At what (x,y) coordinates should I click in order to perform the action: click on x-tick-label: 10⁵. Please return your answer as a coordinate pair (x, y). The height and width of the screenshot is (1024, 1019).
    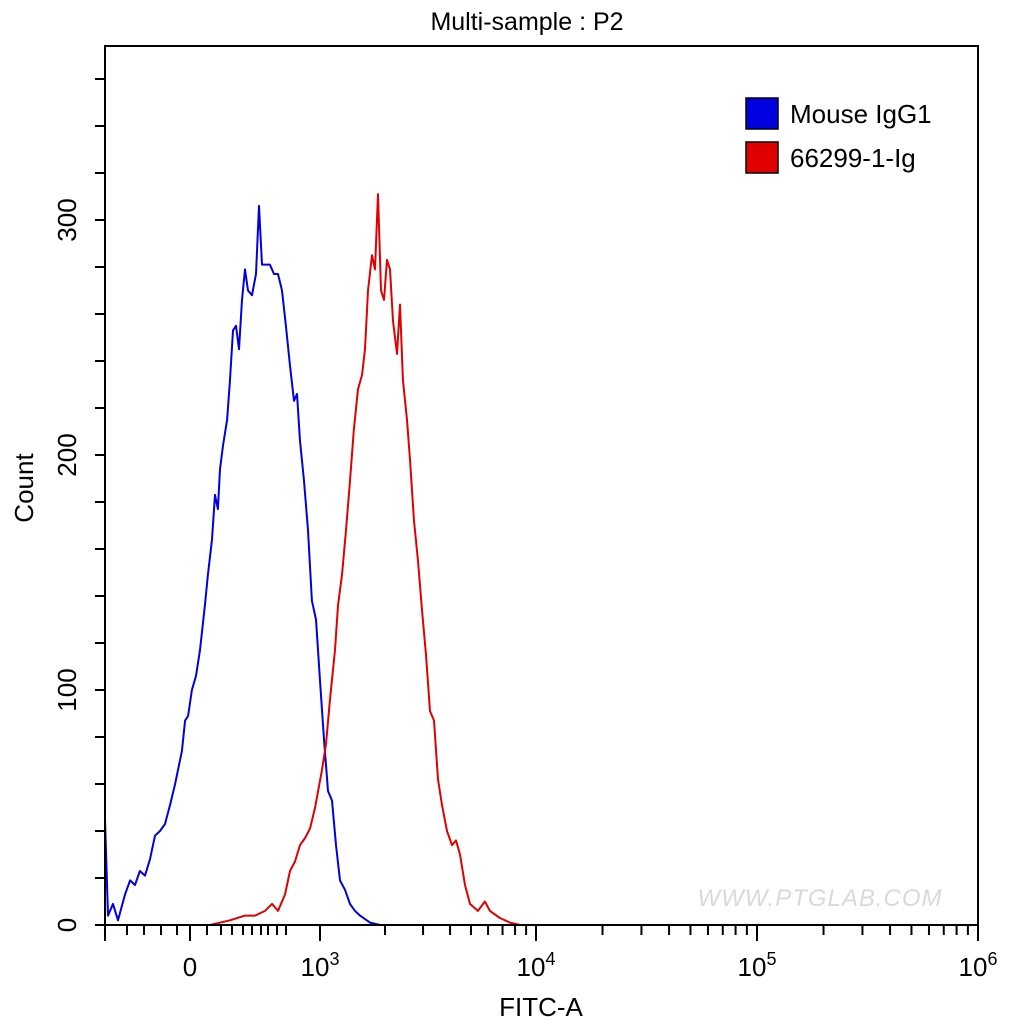
    Looking at the image, I should click on (757, 965).